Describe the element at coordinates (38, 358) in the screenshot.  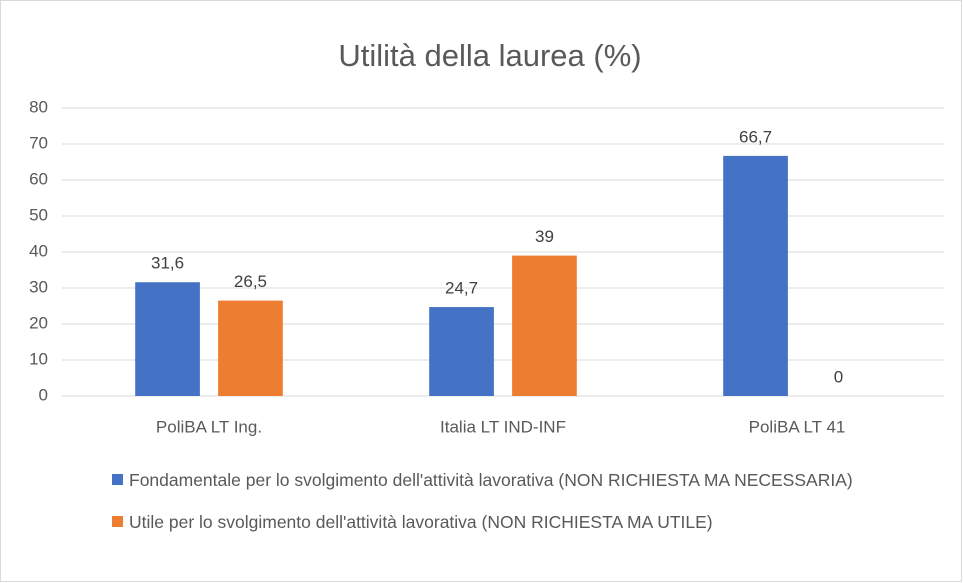
I see `y-tick-label: 10` at that location.